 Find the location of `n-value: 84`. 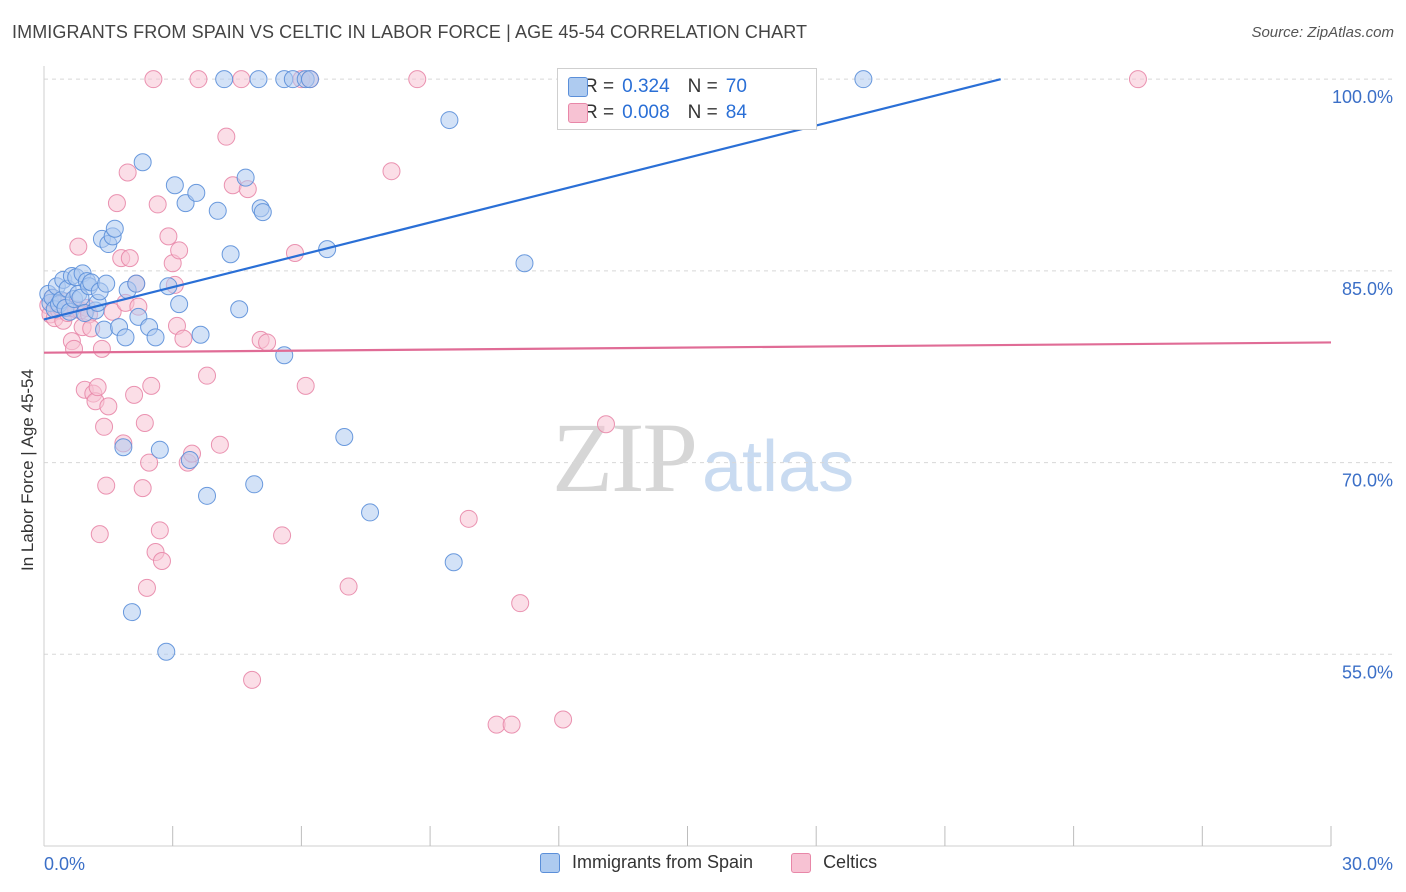

n-value: 84 is located at coordinates (736, 112).